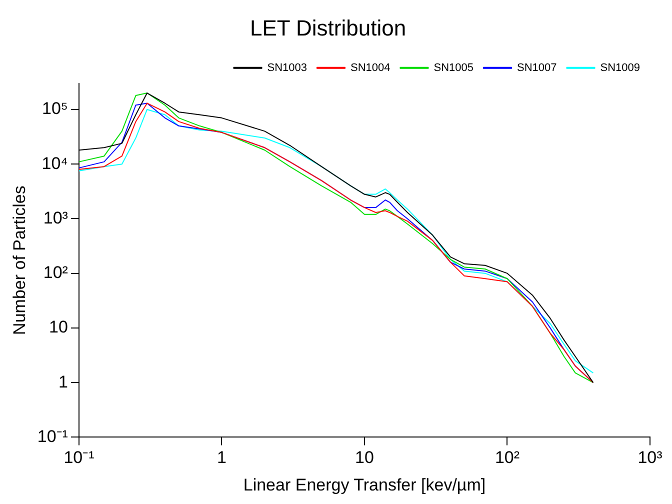 The image size is (672, 504). What do you see at coordinates (507, 458) in the screenshot?
I see `x-tick-label: 10²` at bounding box center [507, 458].